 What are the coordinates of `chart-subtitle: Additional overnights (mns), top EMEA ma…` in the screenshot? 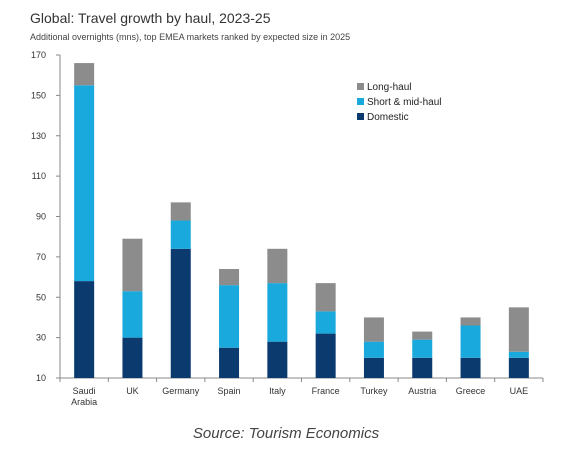 It's located at (190, 37).